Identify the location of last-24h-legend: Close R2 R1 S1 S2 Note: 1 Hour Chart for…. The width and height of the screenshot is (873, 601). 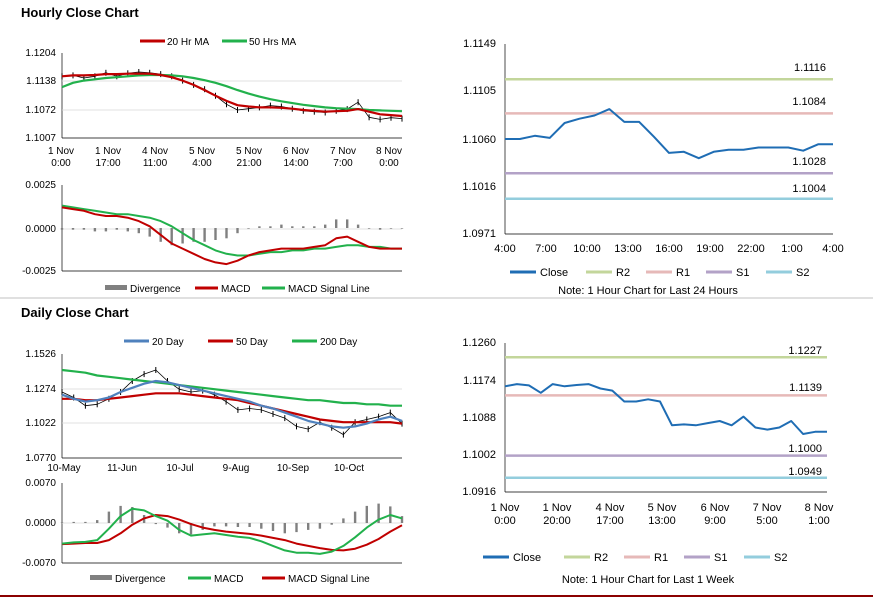
(659, 282).